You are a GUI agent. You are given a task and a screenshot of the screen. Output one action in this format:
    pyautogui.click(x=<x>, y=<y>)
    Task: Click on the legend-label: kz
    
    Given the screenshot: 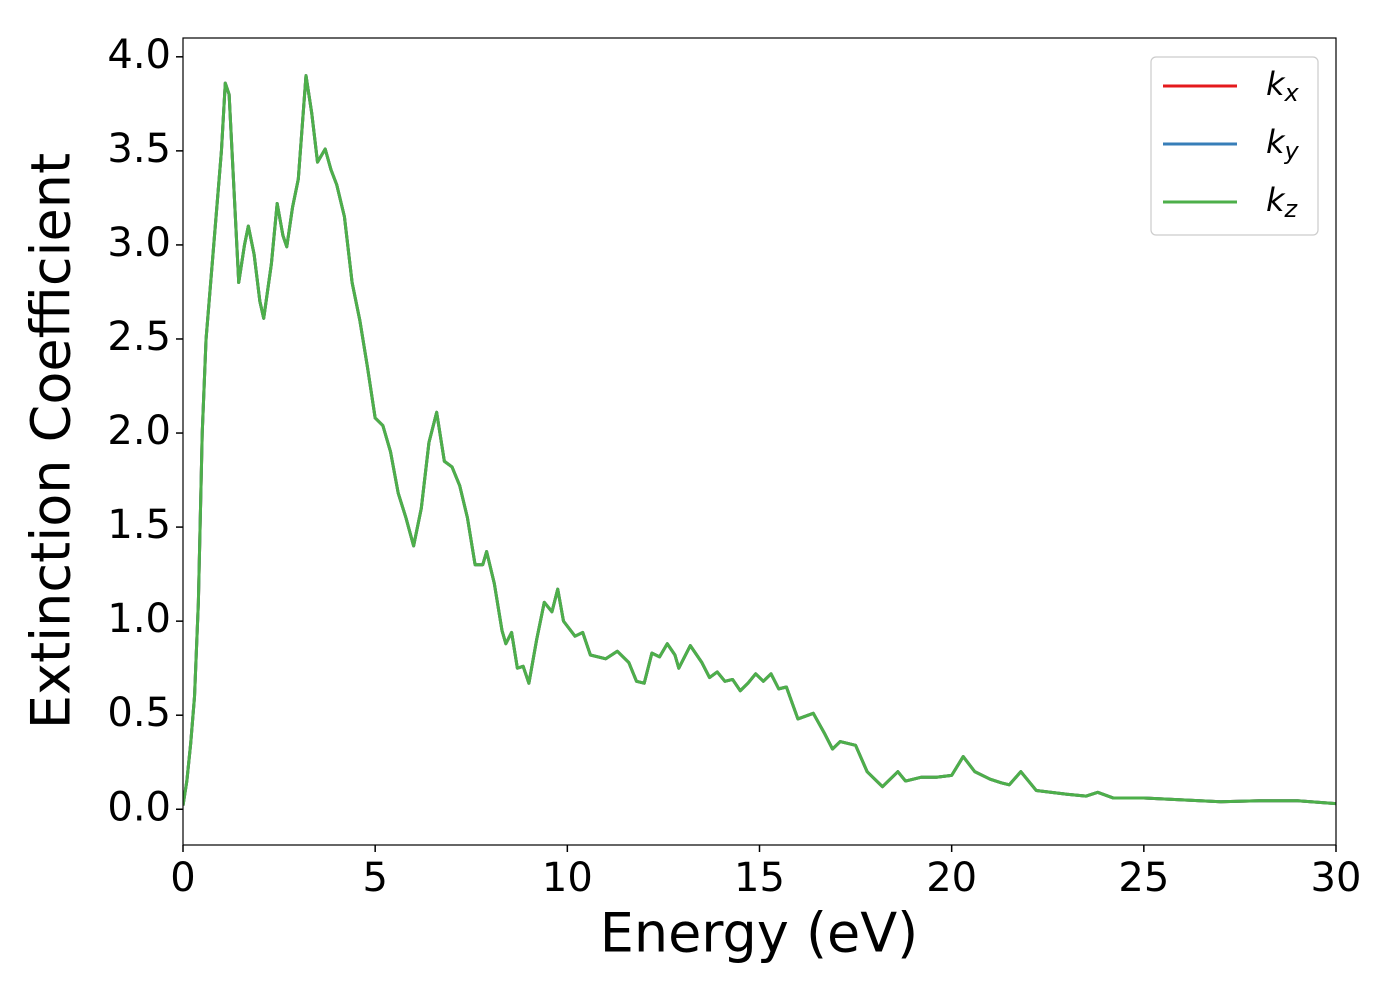 What is the action you would take?
    pyautogui.click(x=1282, y=202)
    